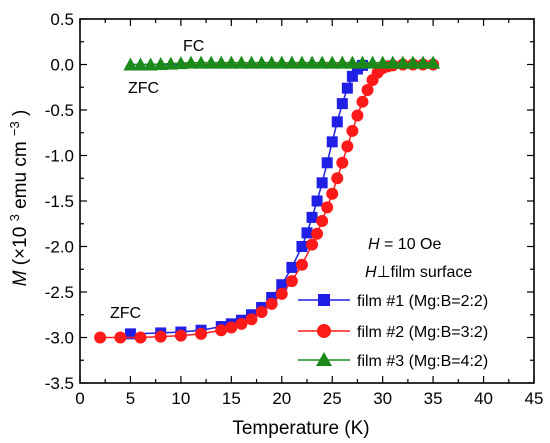 The height and width of the screenshot is (443, 550). I want to click on legend-item-film-1: film #1 (Mg:B=2:2), so click(393, 301).